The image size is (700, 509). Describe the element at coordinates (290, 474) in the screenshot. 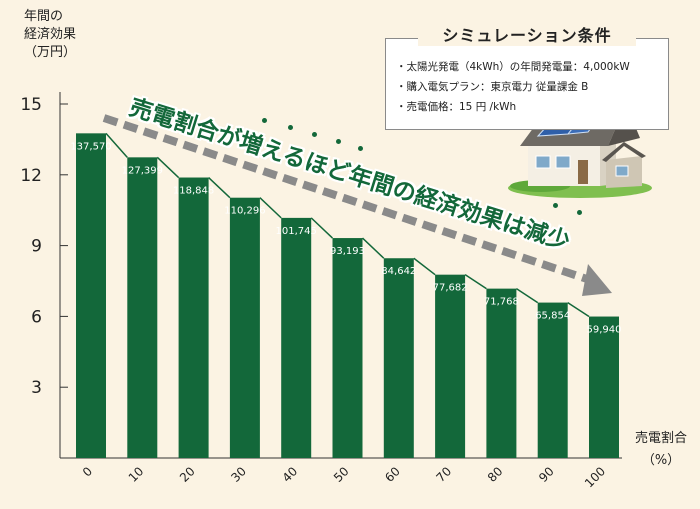

I see `x-tick-label: 40` at that location.